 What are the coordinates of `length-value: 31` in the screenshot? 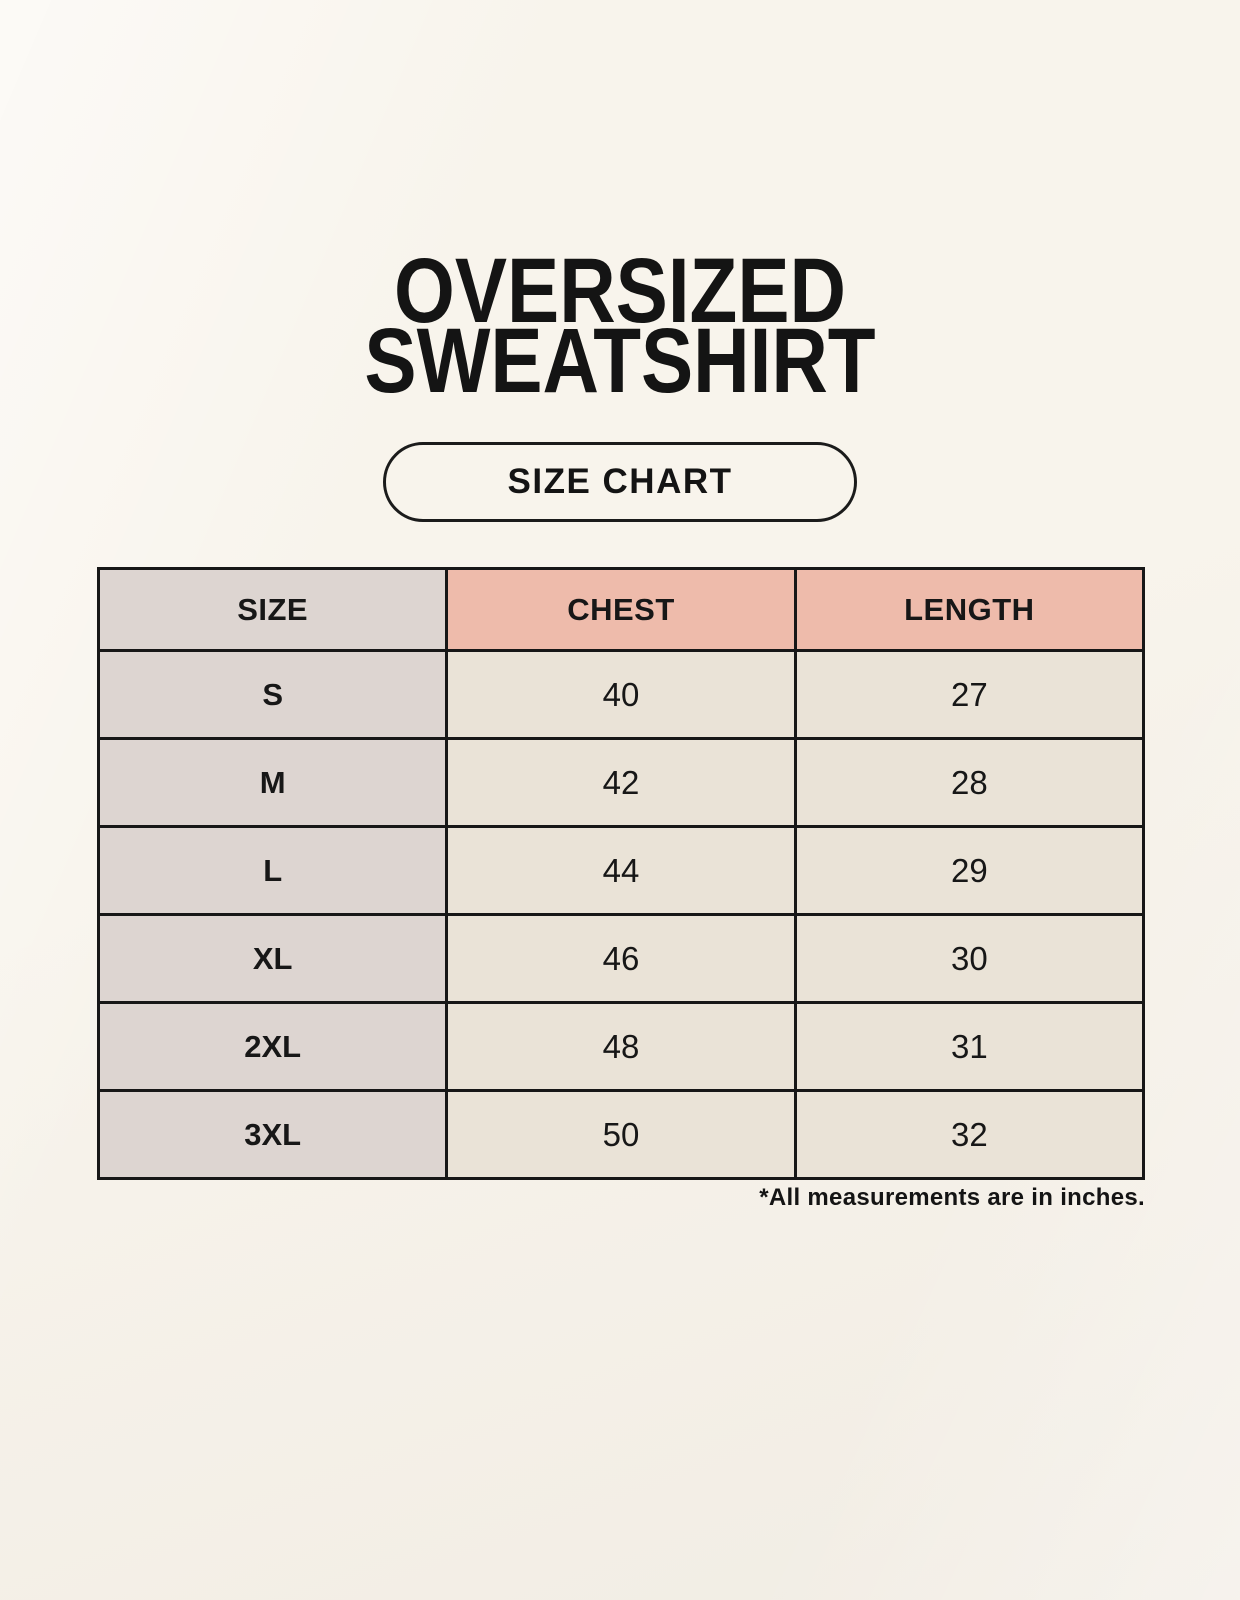 It's located at (969, 1046).